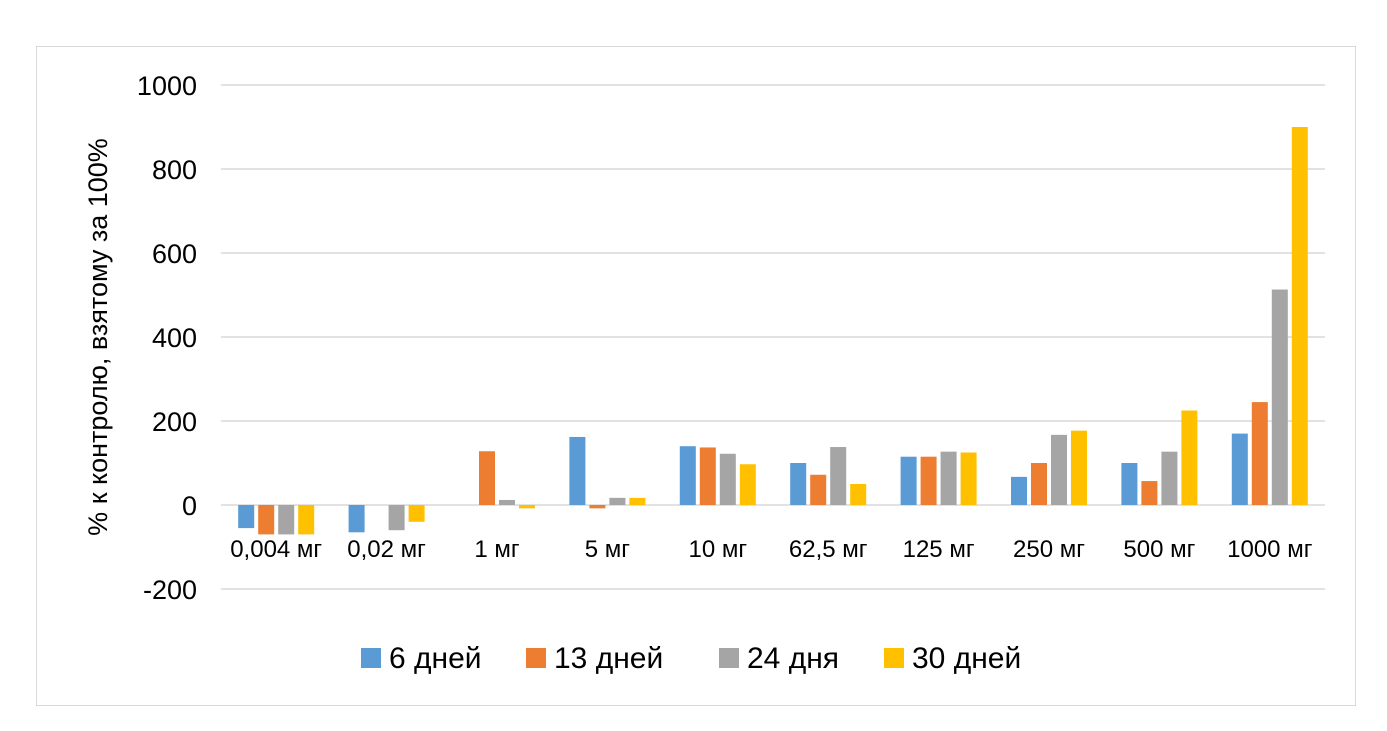 The height and width of the screenshot is (731, 1387). Describe the element at coordinates (1159, 549) in the screenshot. I see `x-category-label: 500 мг` at that location.